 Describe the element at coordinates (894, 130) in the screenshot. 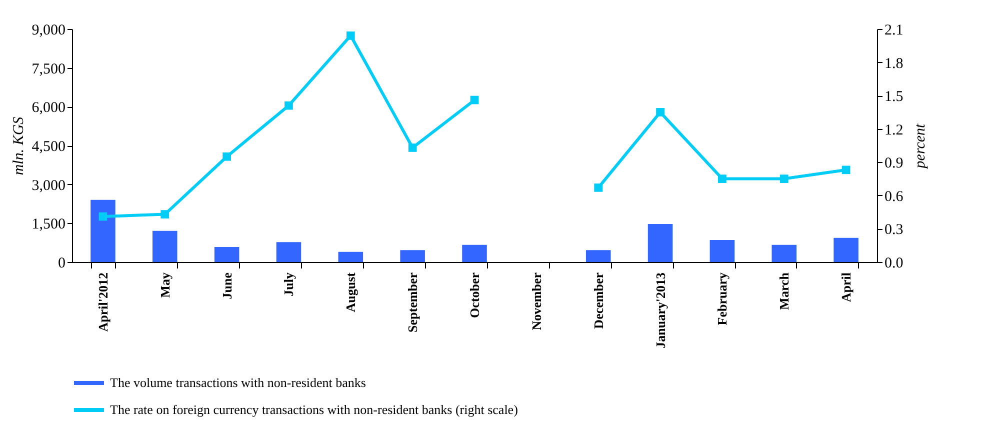

I see `y2-tick-label: 1.2` at that location.